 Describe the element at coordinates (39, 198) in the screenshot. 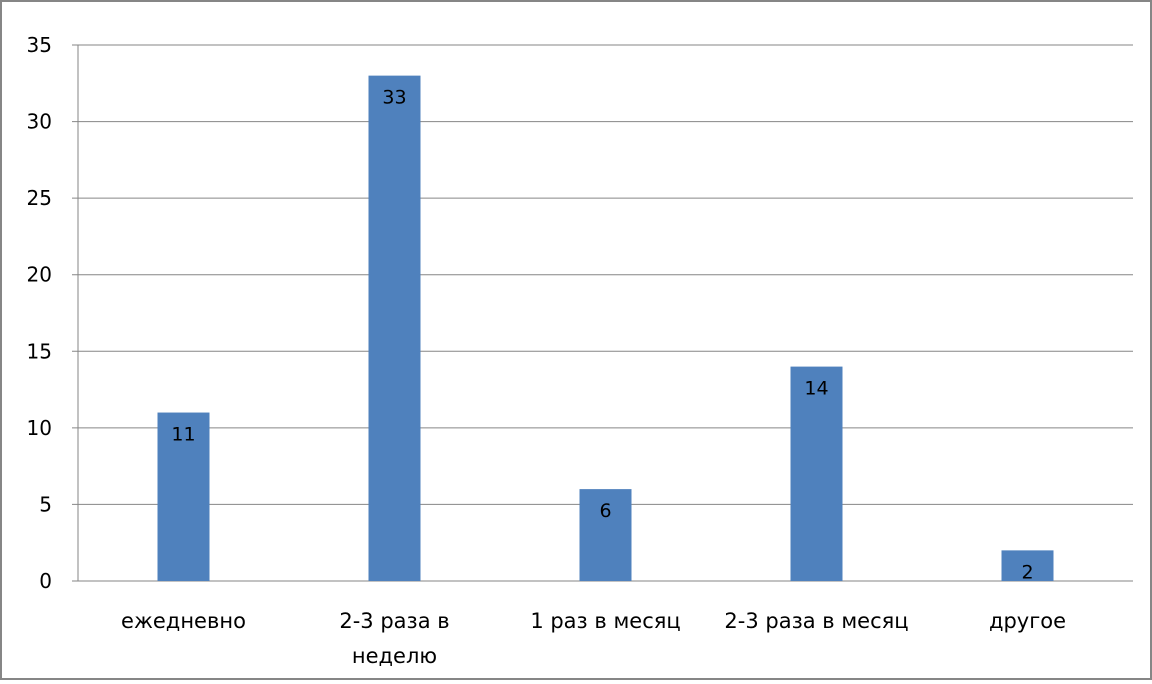

I see `y-tick-label: 25` at that location.